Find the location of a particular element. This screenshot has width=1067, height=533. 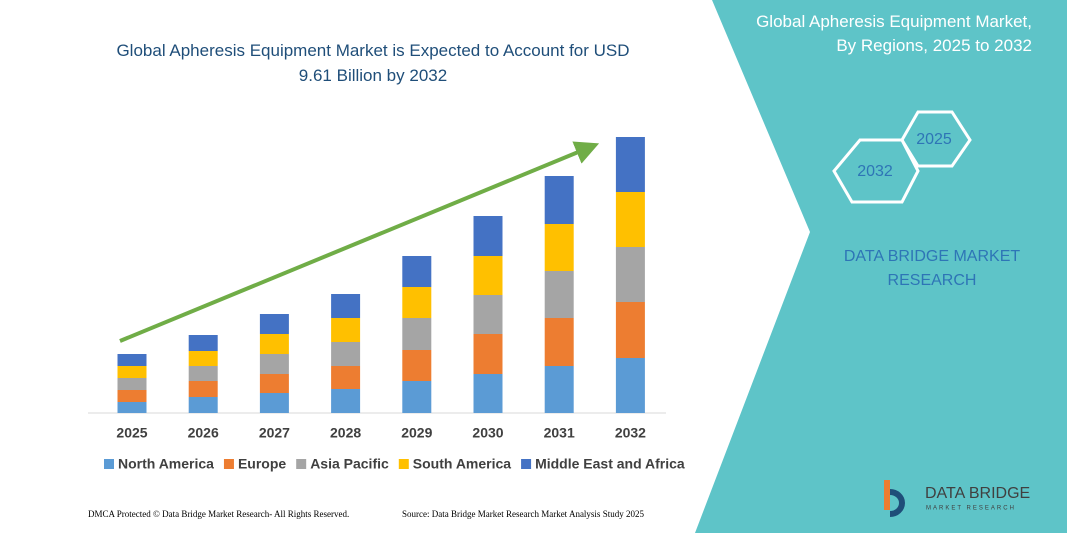

legend-label: South America is located at coordinates (462, 464).